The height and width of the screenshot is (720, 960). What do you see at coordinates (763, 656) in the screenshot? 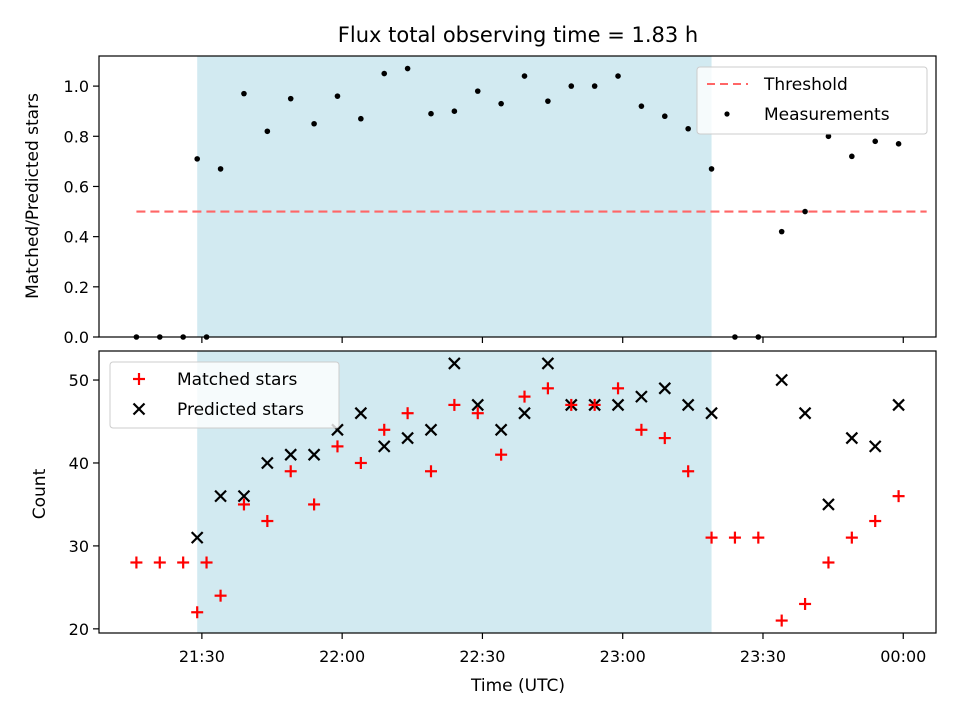
I see `bottom-xtick-label: 23:30` at bounding box center [763, 656].